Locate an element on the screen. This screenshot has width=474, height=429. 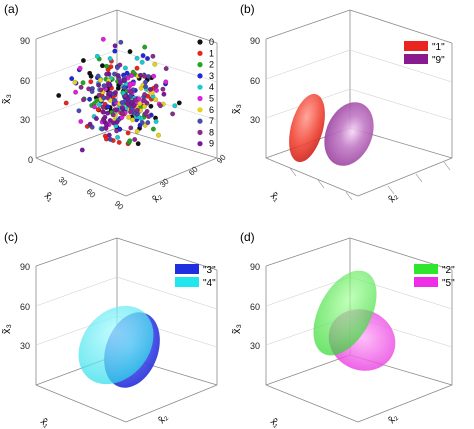
legend-label-0: 0 is located at coordinates (211, 42).